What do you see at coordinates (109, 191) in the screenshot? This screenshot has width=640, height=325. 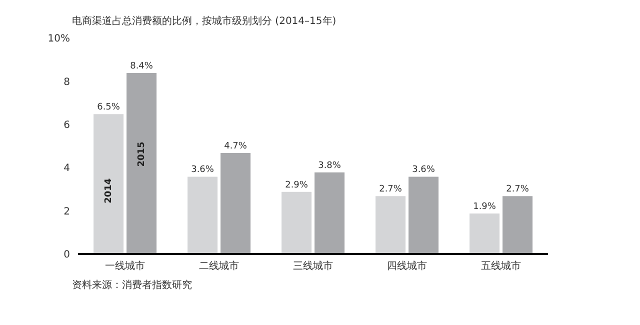 I see `series-label: 2014` at bounding box center [109, 191].